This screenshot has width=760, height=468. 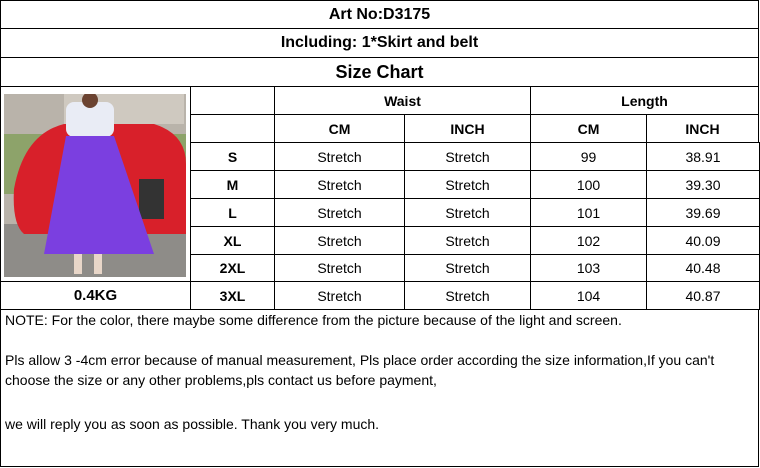 What do you see at coordinates (588, 212) in the screenshot?
I see `length-cm-cell: 101` at bounding box center [588, 212].